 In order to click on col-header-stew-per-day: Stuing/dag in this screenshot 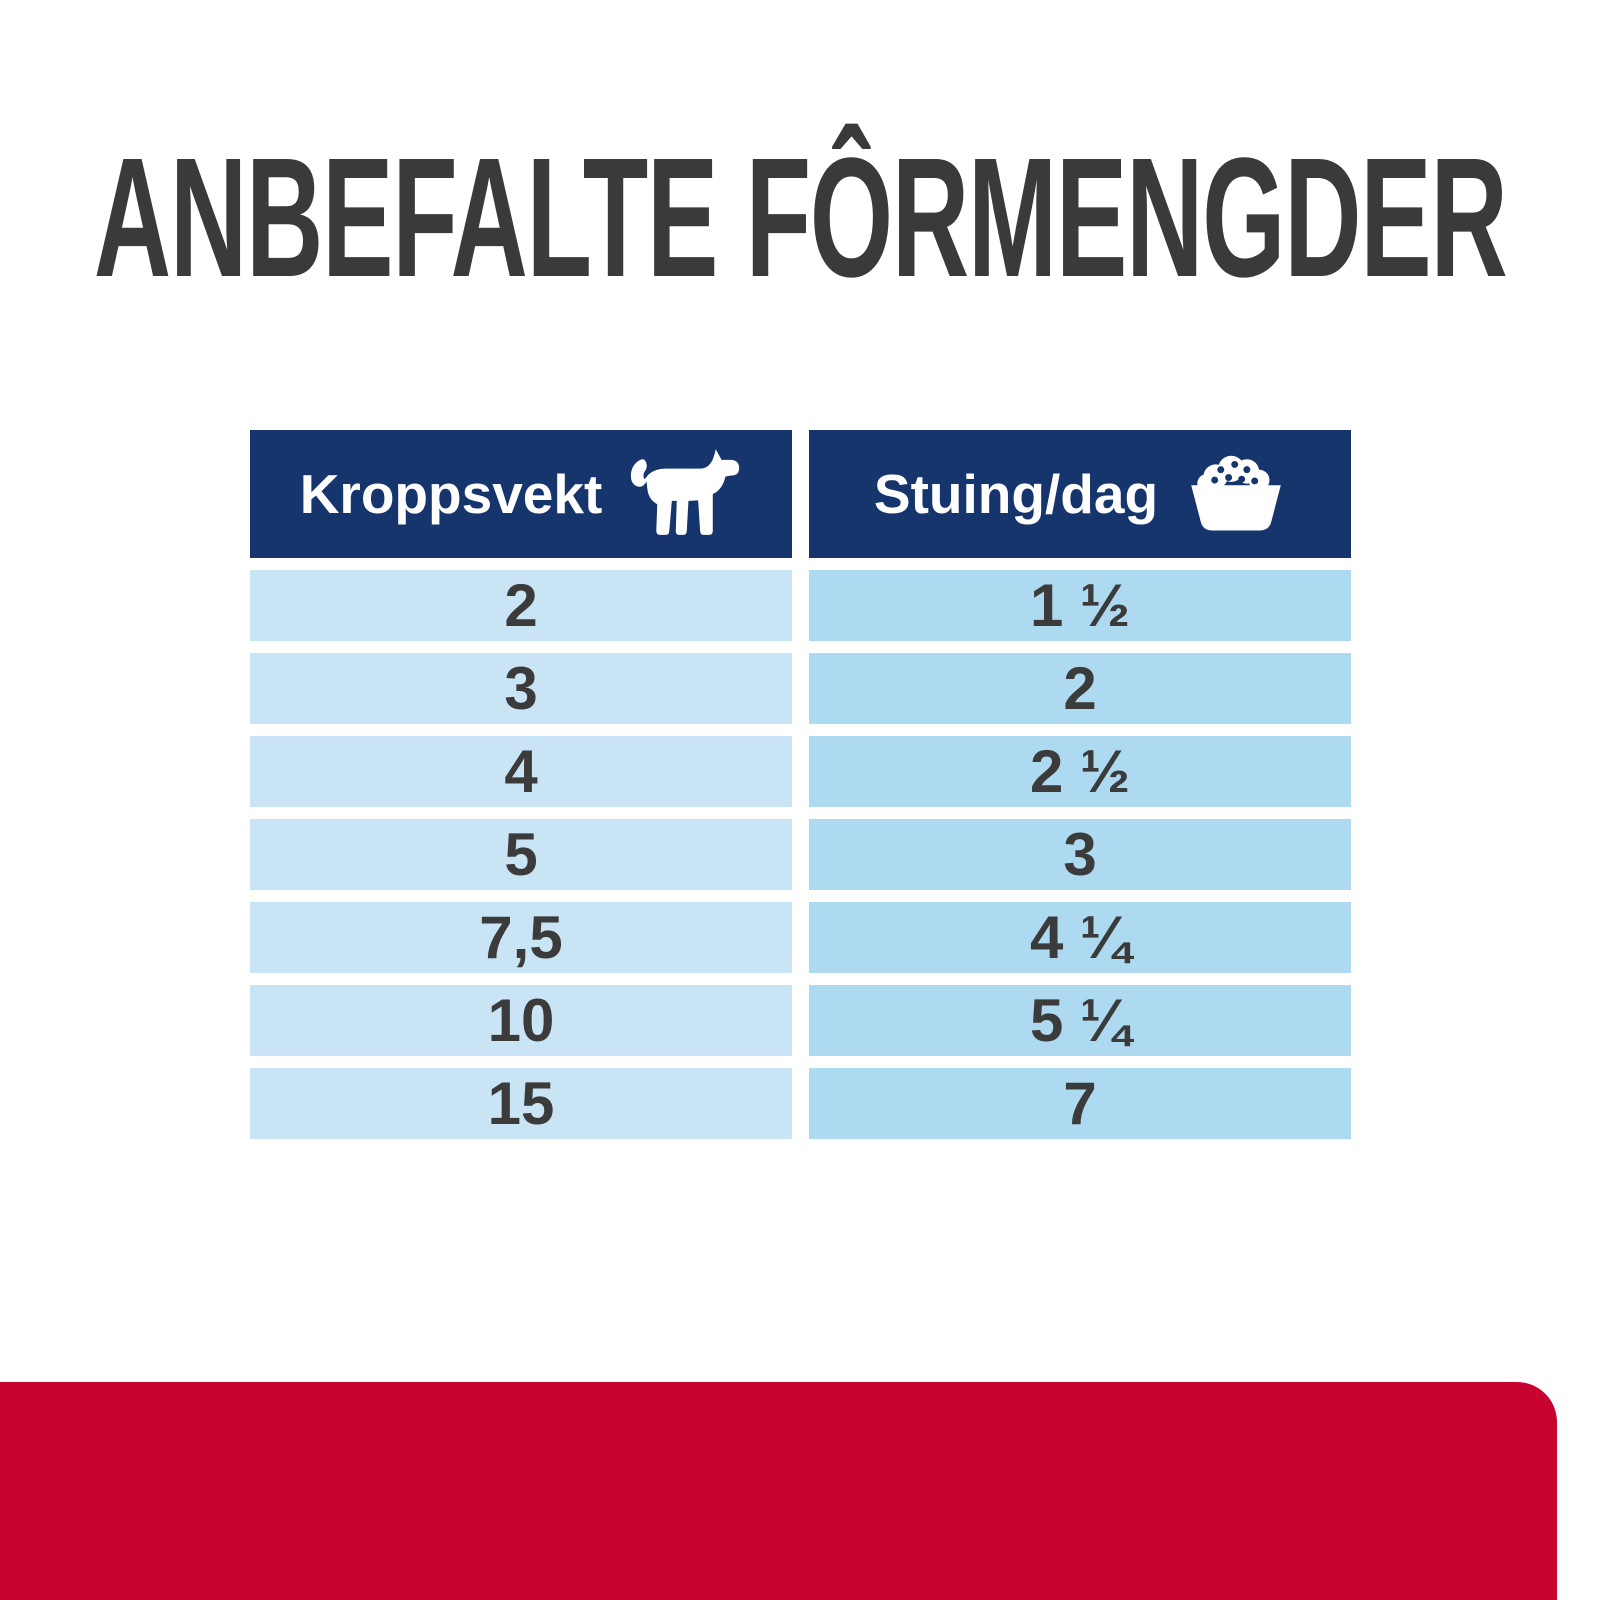, I will do `click(1080, 494)`.